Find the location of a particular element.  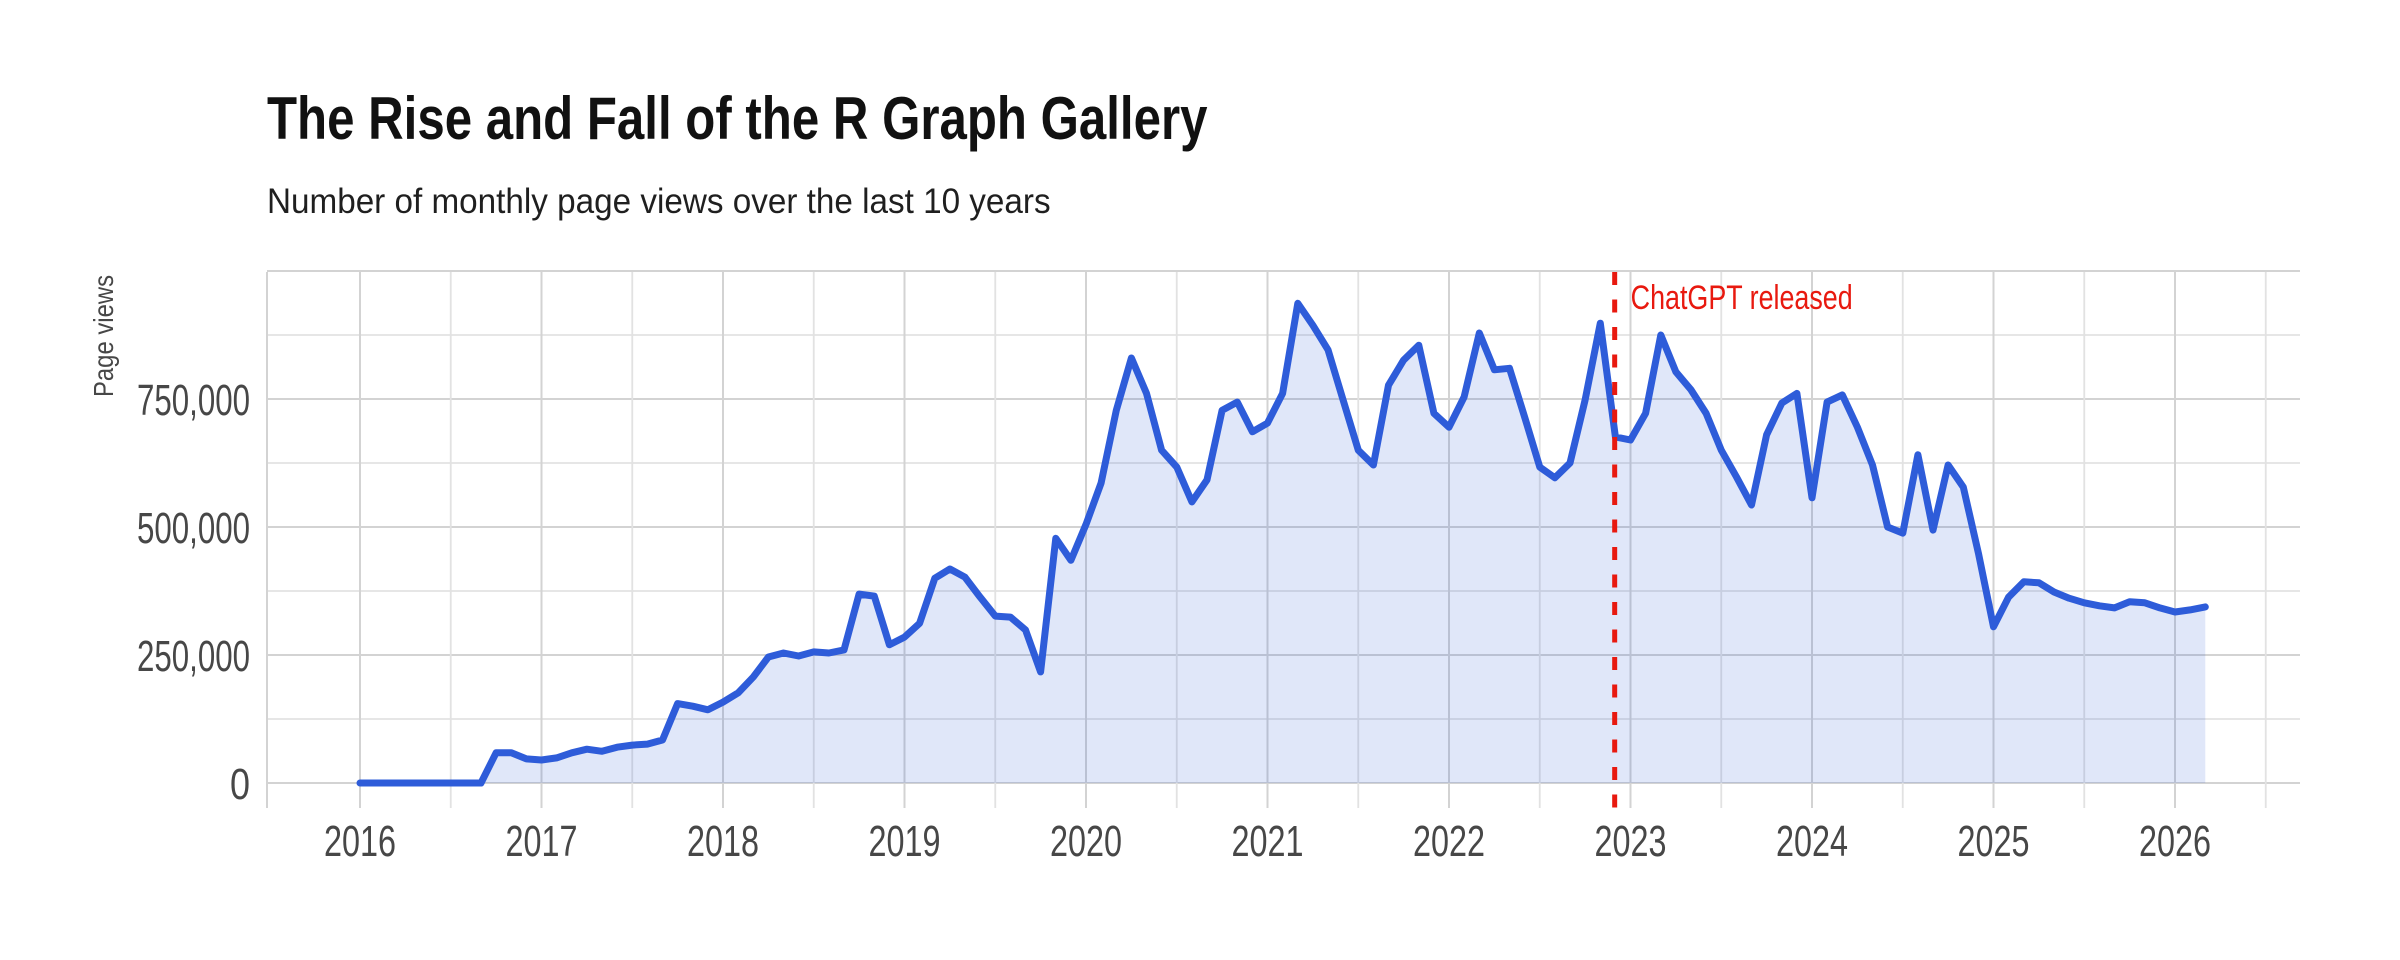

y-tick-label: 250,000 is located at coordinates (193, 656).